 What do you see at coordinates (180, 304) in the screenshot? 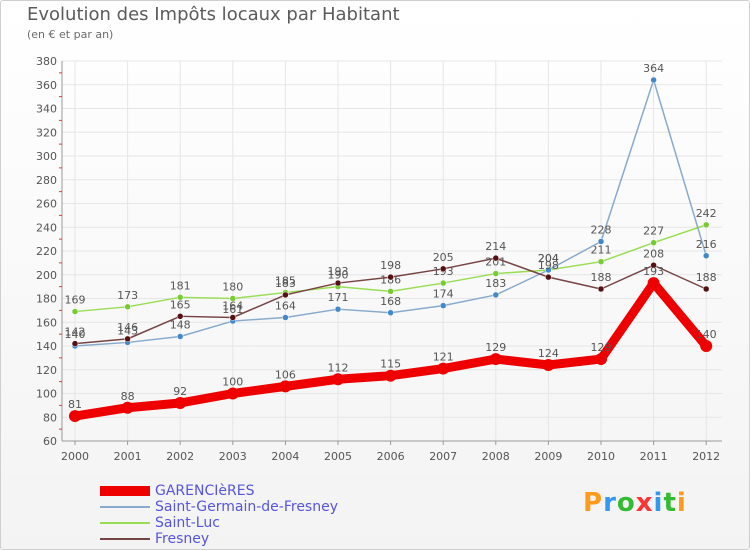
I see `data-label-fresney: 165` at bounding box center [180, 304].